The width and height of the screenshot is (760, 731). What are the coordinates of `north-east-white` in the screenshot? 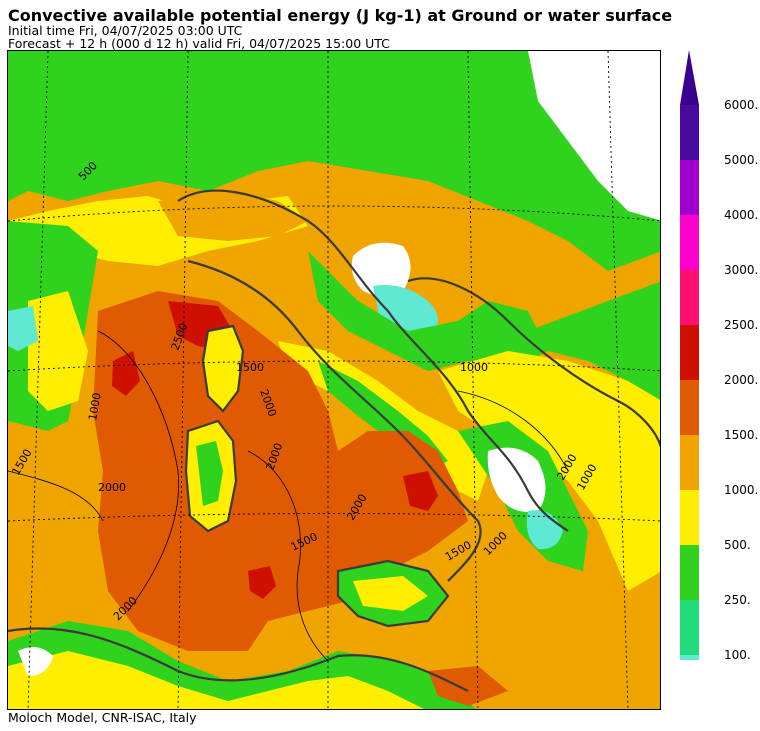 It's located at (594, 136).